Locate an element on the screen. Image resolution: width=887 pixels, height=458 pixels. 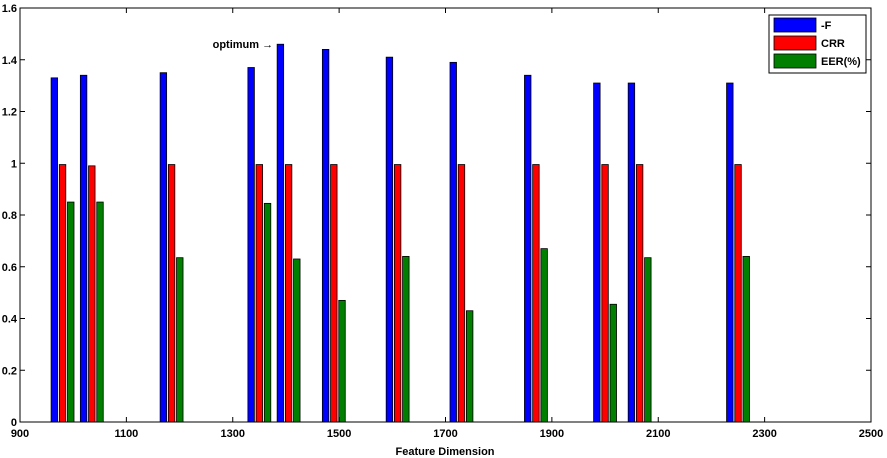
legend-label: CRR is located at coordinates (833, 44).